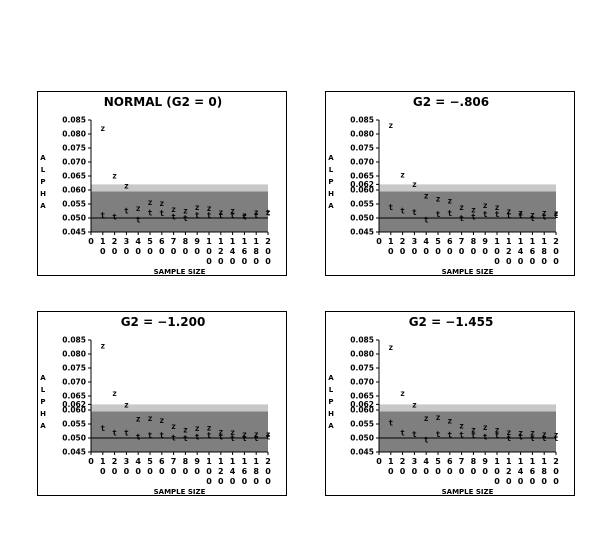 The image size is (615, 535). I want to click on y-tick-label: 0.045, so click(362, 452).